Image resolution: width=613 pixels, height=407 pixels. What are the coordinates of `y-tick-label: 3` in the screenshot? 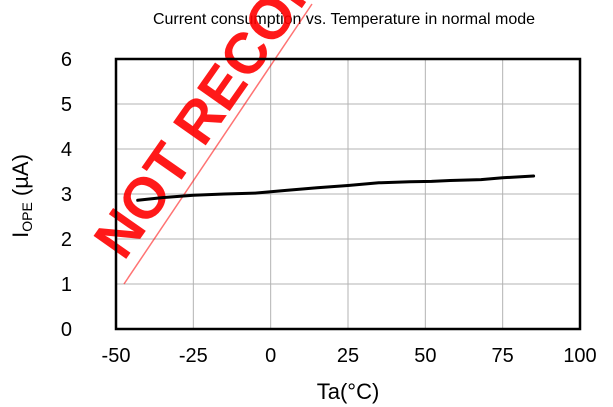 It's located at (66, 195).